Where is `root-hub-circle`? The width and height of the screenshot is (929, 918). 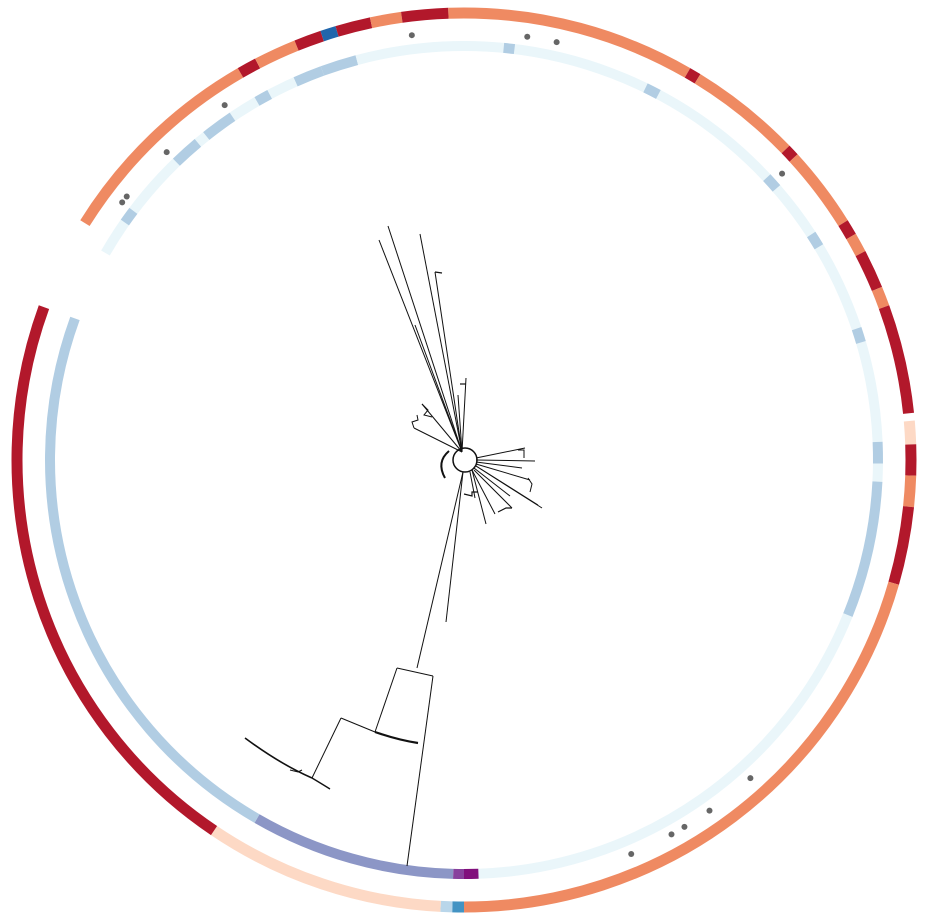 root-hub-circle is located at coordinates (465, 460).